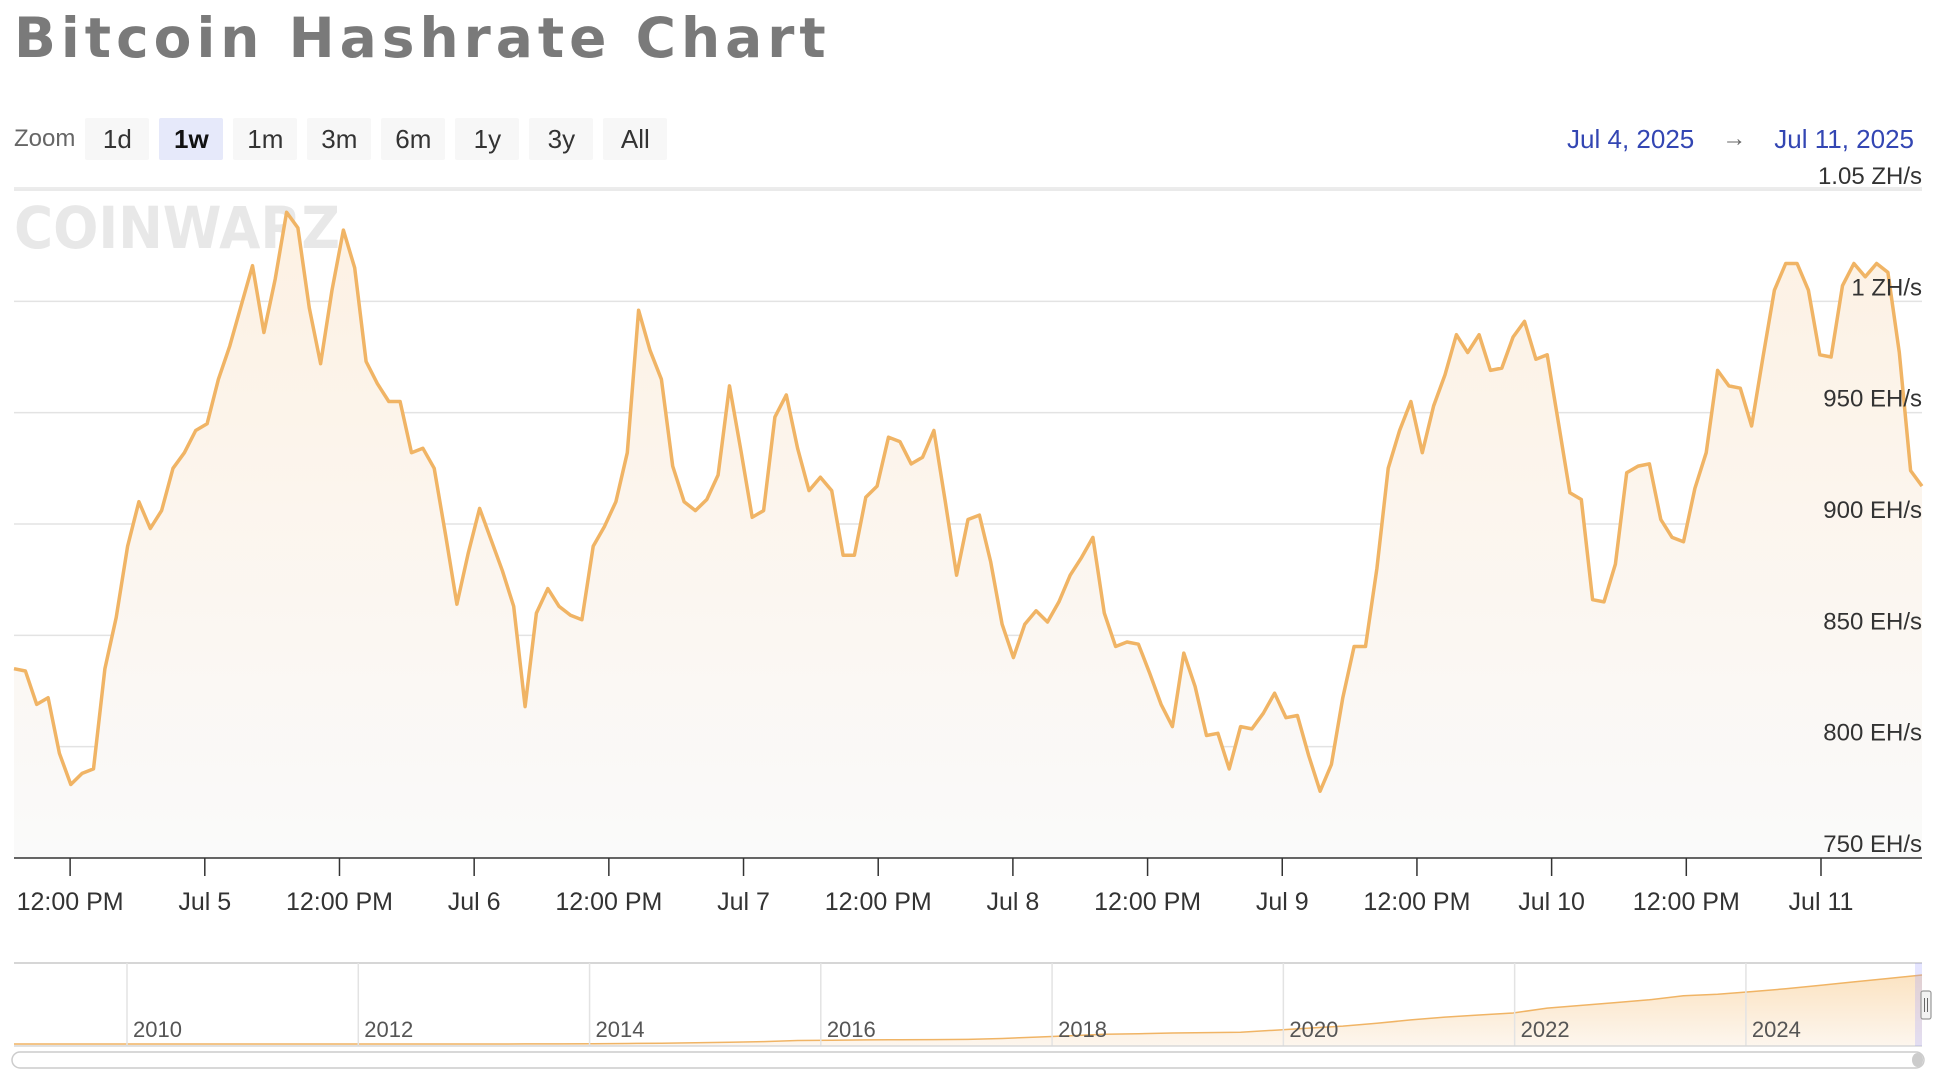 This screenshot has height=1076, width=1935. I want to click on navigator-year-label: 2010, so click(157, 1029).